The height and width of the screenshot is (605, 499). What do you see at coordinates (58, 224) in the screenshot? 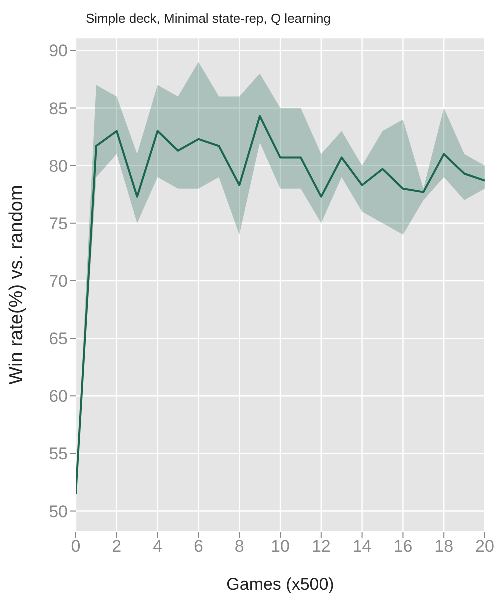
I see `y-tick-label: 75` at bounding box center [58, 224].